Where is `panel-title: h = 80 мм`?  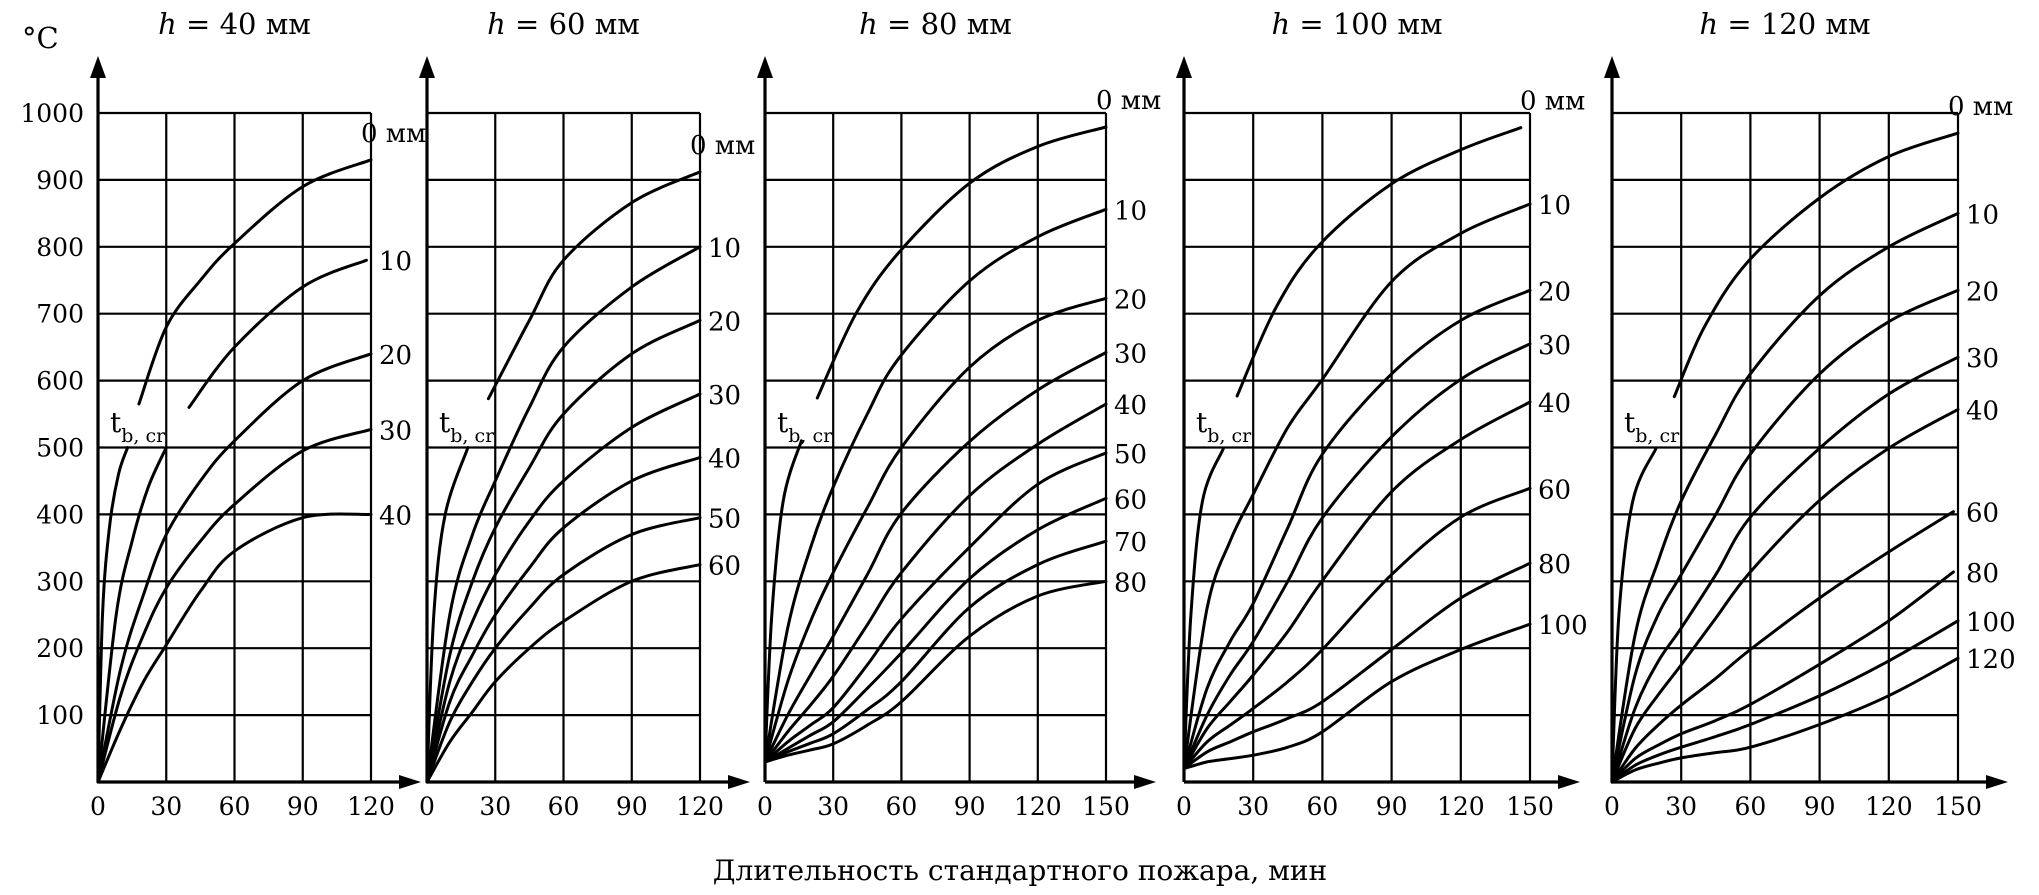
panel-title: h = 80 мм is located at coordinates (935, 24).